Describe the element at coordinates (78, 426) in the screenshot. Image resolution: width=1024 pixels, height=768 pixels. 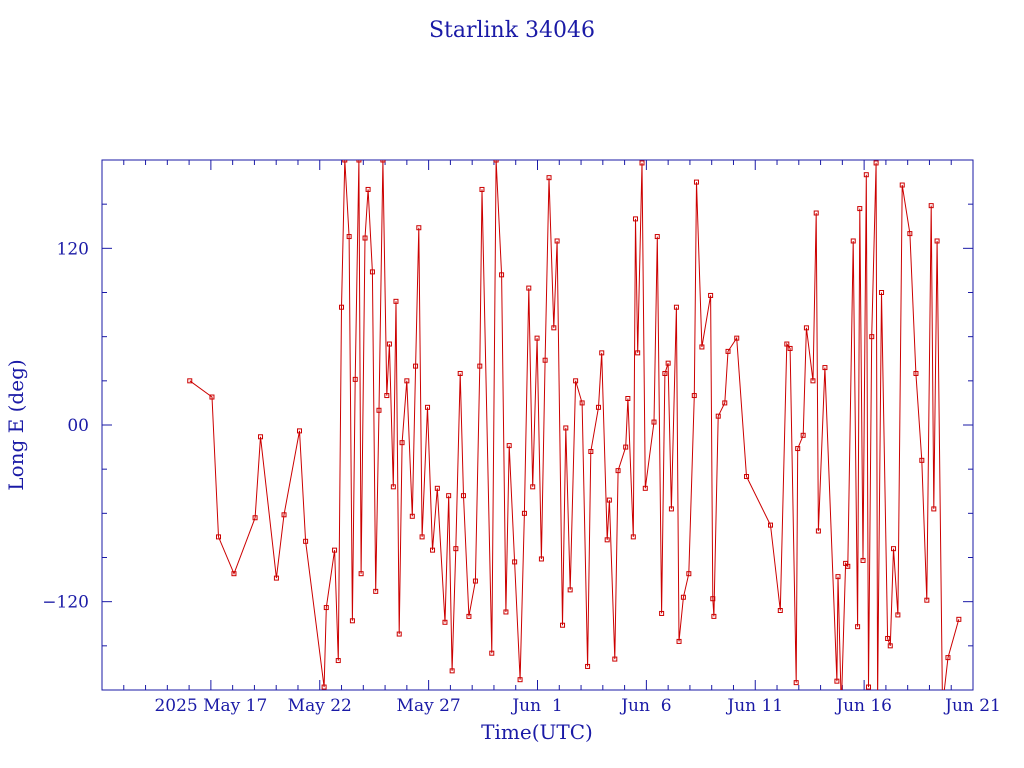
I see `y-tick-label: 00` at that location.